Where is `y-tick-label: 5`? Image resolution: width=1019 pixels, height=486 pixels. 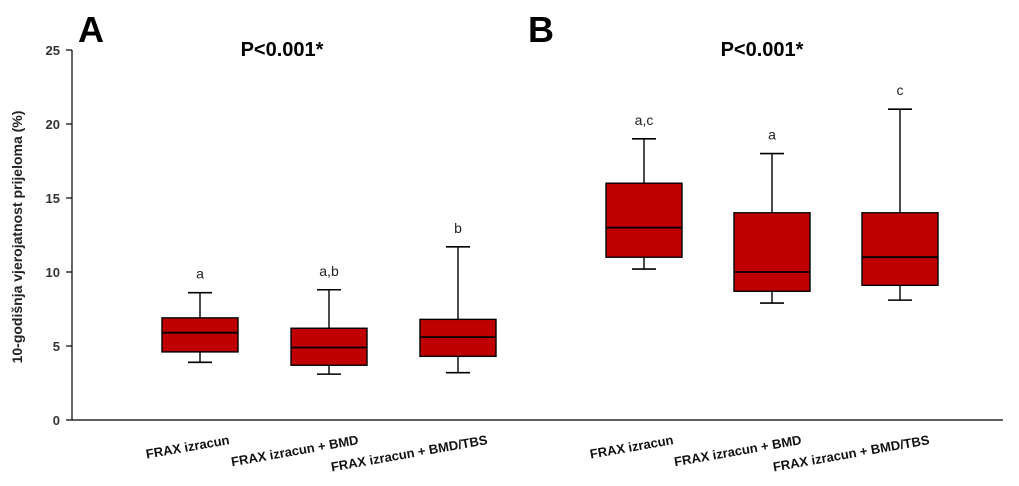
y-tick-label: 5 is located at coordinates (56, 346).